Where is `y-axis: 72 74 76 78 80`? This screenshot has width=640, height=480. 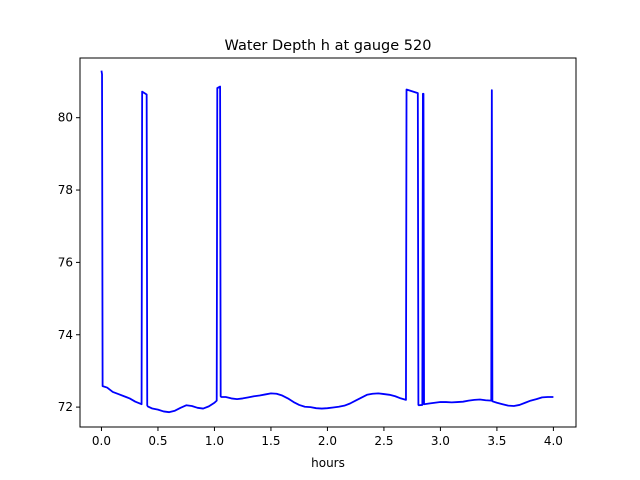
y-axis: 72 74 76 78 80 is located at coordinates (69, 262).